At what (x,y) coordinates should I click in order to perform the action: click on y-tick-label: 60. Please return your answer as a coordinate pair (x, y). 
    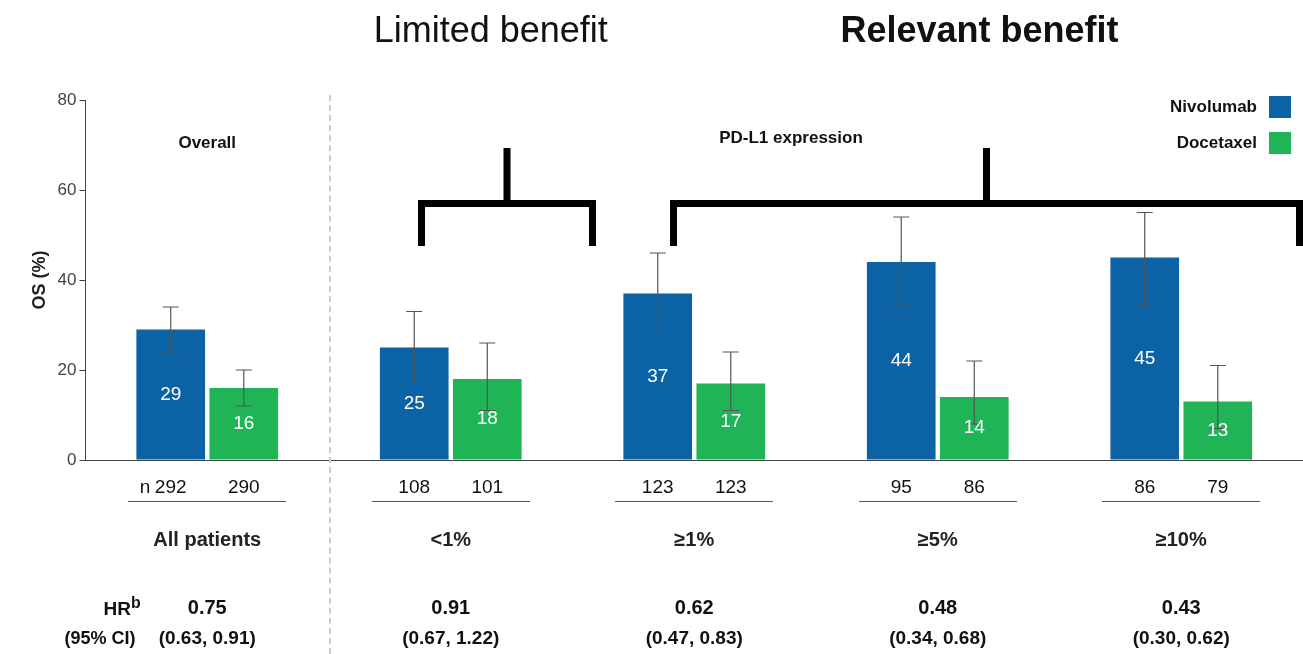
    Looking at the image, I should click on (67, 189).